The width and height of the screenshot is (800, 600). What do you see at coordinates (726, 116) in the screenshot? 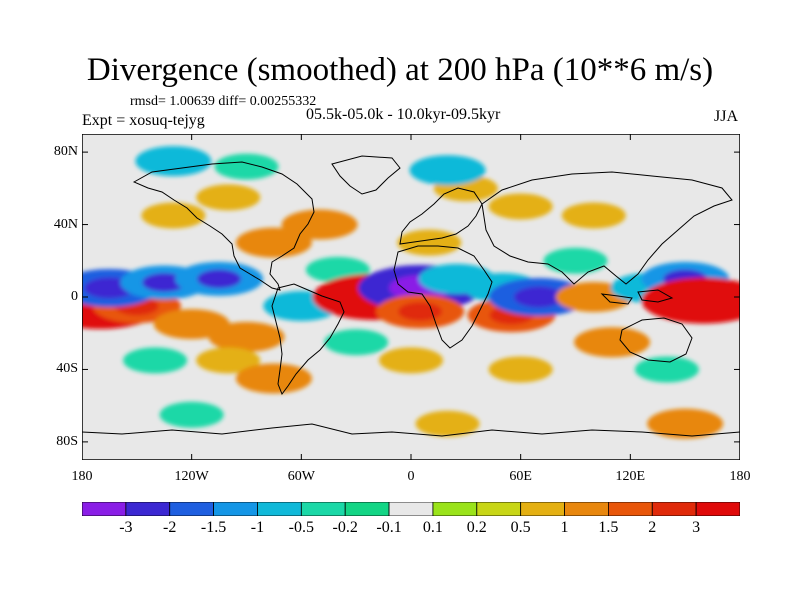
I see `season-label: JJA` at bounding box center [726, 116].